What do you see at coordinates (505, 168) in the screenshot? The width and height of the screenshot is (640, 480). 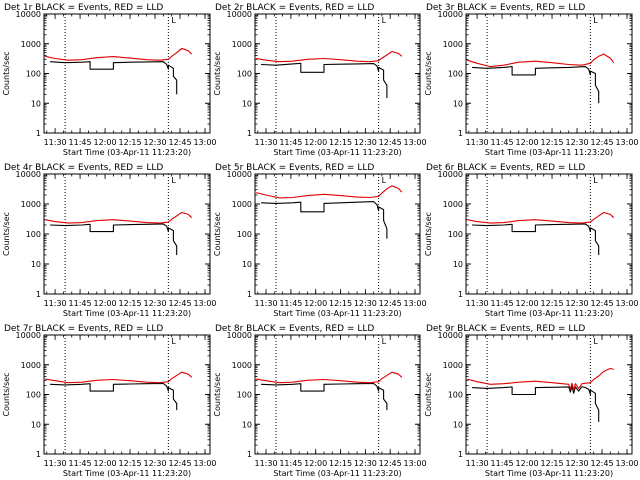 I see `panel-title: Det 6r BLACK = Events, RED = LLD` at bounding box center [505, 168].